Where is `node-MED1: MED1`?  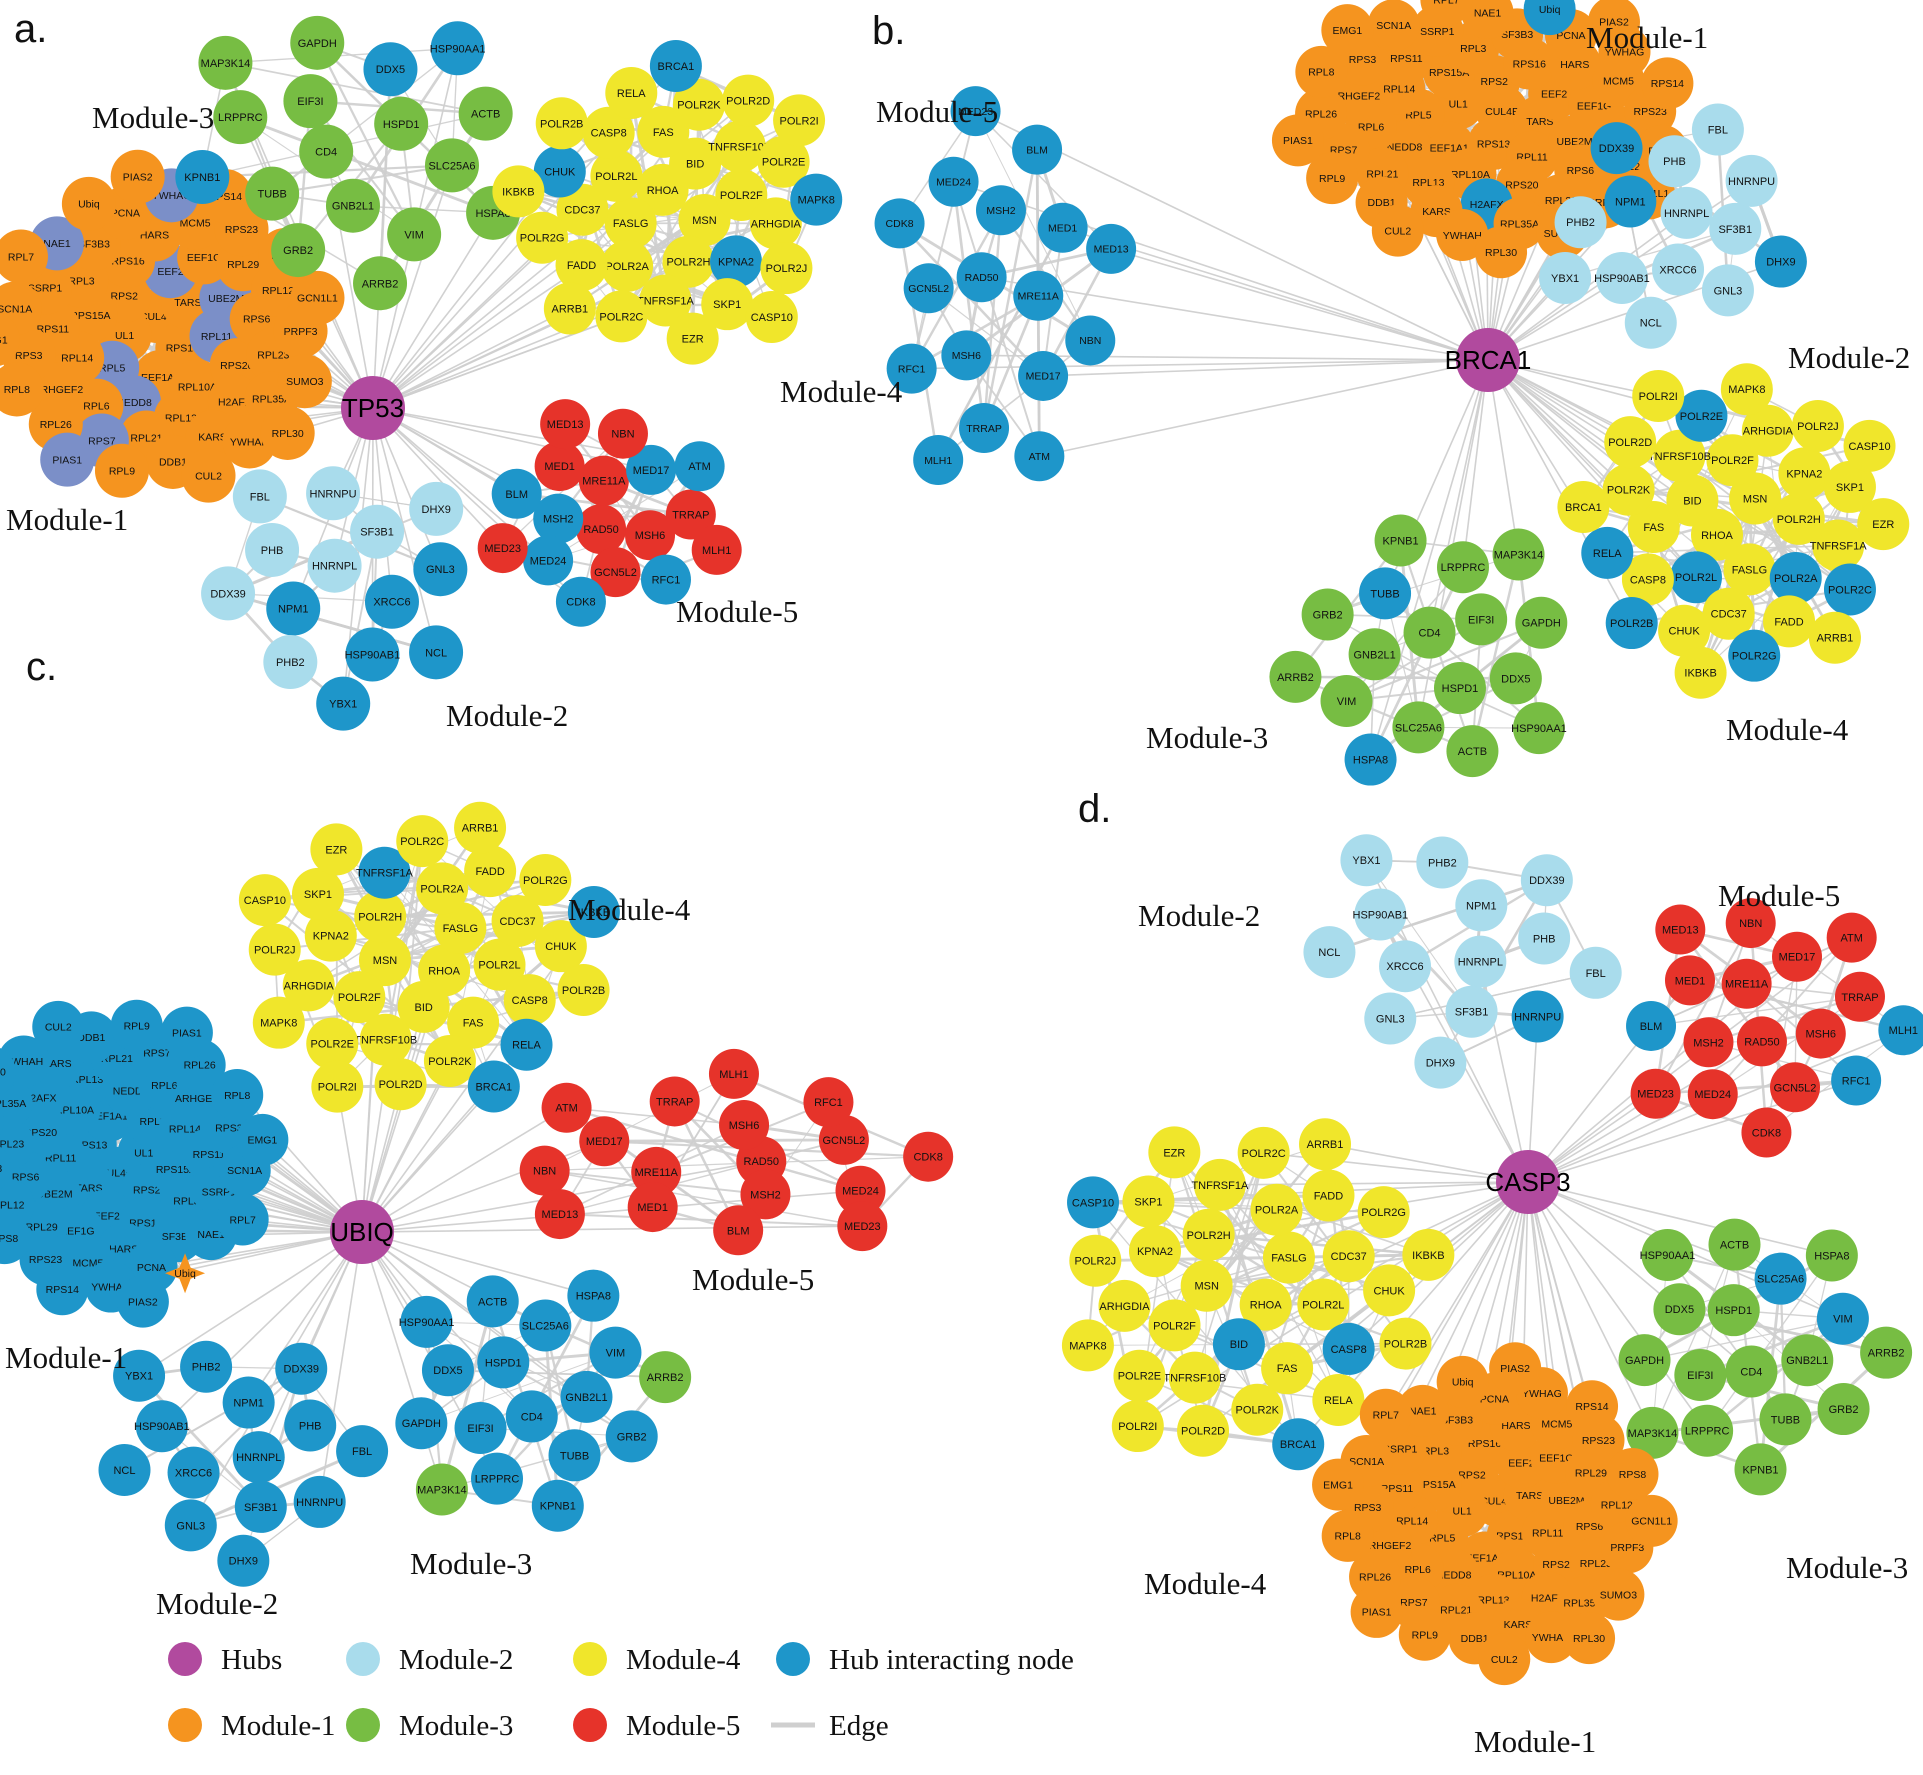 node-MED1: MED1 is located at coordinates (652, 1207).